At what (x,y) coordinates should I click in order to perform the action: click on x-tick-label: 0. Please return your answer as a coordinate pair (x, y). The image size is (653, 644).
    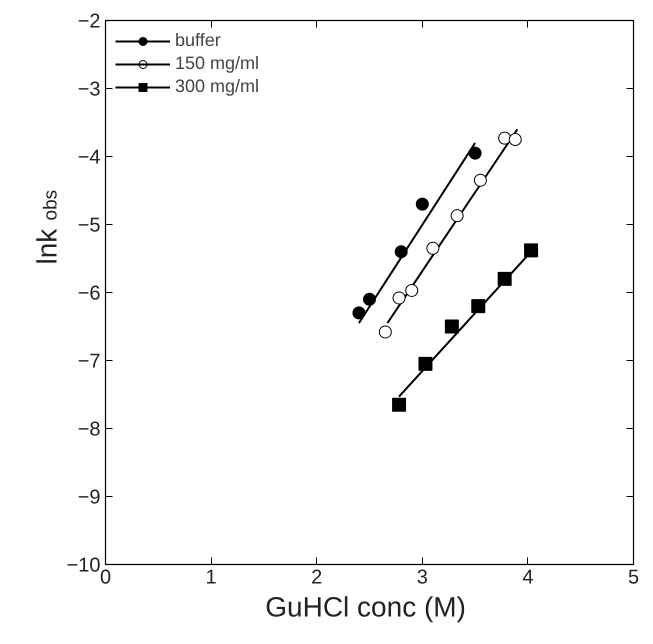
    Looking at the image, I should click on (106, 577).